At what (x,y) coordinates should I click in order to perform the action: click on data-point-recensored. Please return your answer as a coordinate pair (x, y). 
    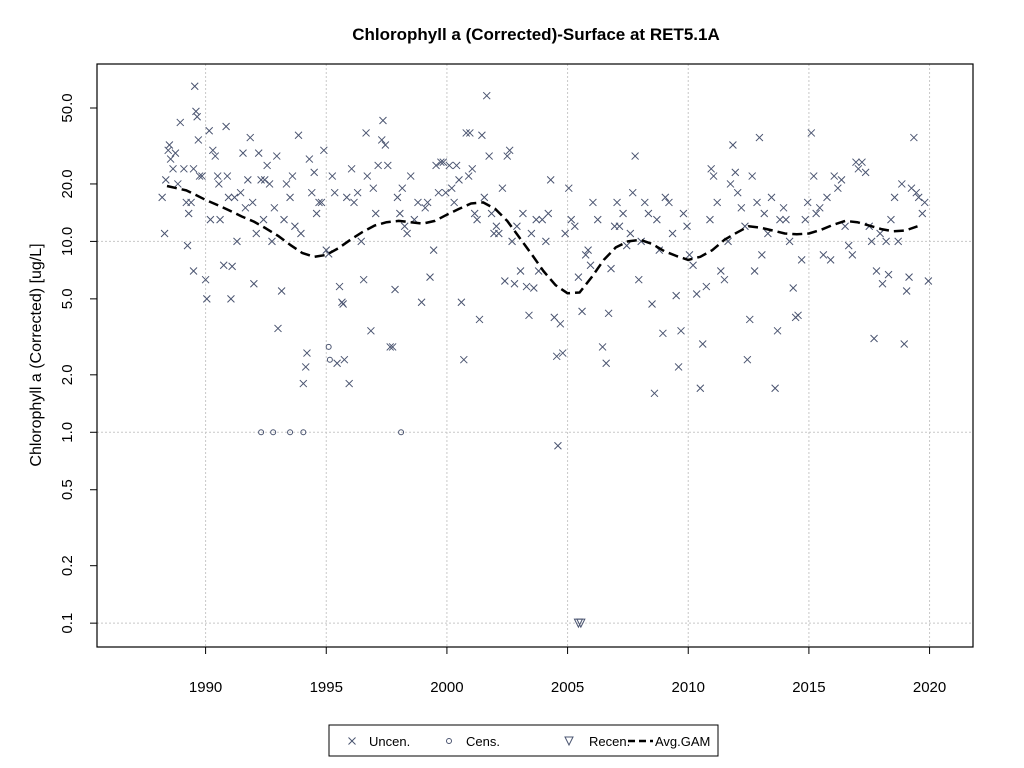
    Looking at the image, I should click on (581, 623).